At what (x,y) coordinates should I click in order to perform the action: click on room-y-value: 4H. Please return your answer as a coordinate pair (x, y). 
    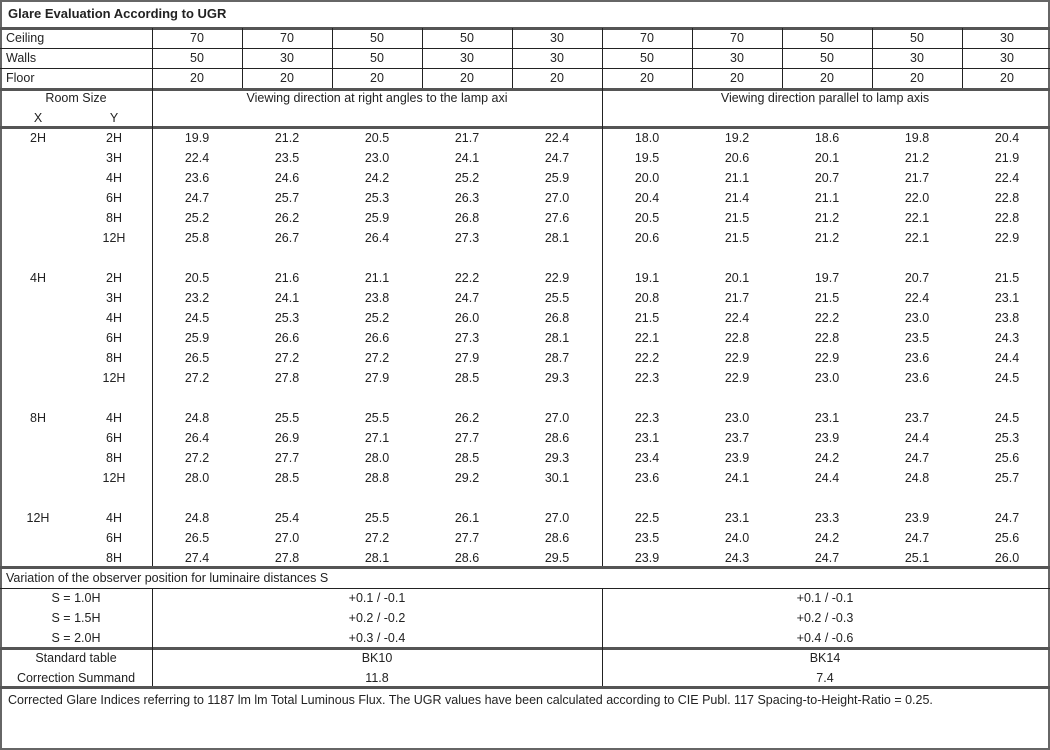
    Looking at the image, I should click on (114, 518).